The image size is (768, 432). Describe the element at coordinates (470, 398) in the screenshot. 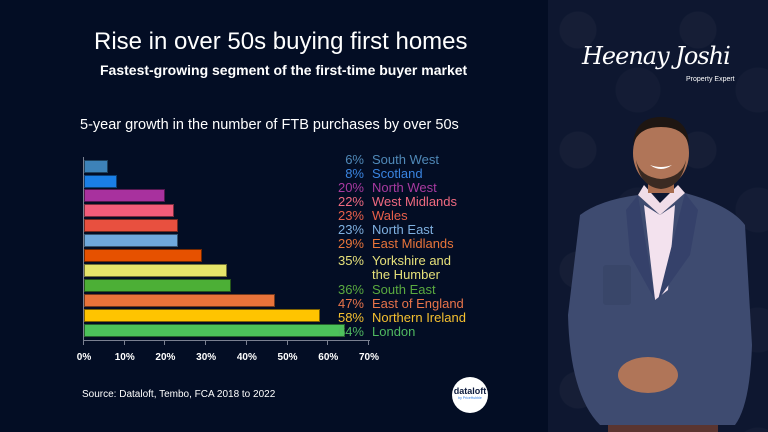

I see `dataloft-logo-byline: by PriceHubble` at that location.